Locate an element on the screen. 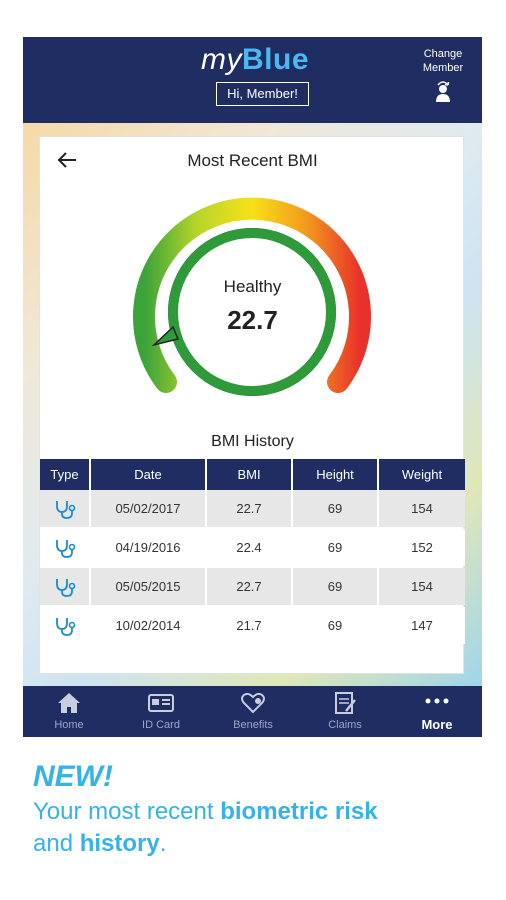 The image size is (506, 900). cell-bmi: 21.7 is located at coordinates (249, 625).